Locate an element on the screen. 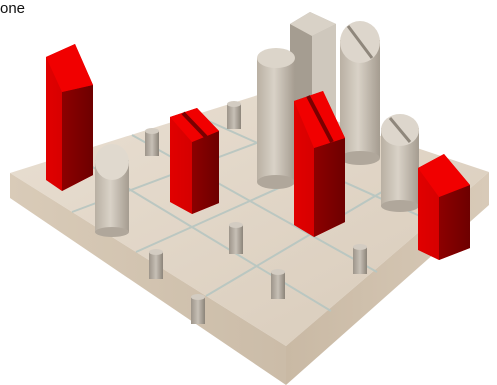 The image size is (497, 385). caption-text: one is located at coordinates (13, 8).